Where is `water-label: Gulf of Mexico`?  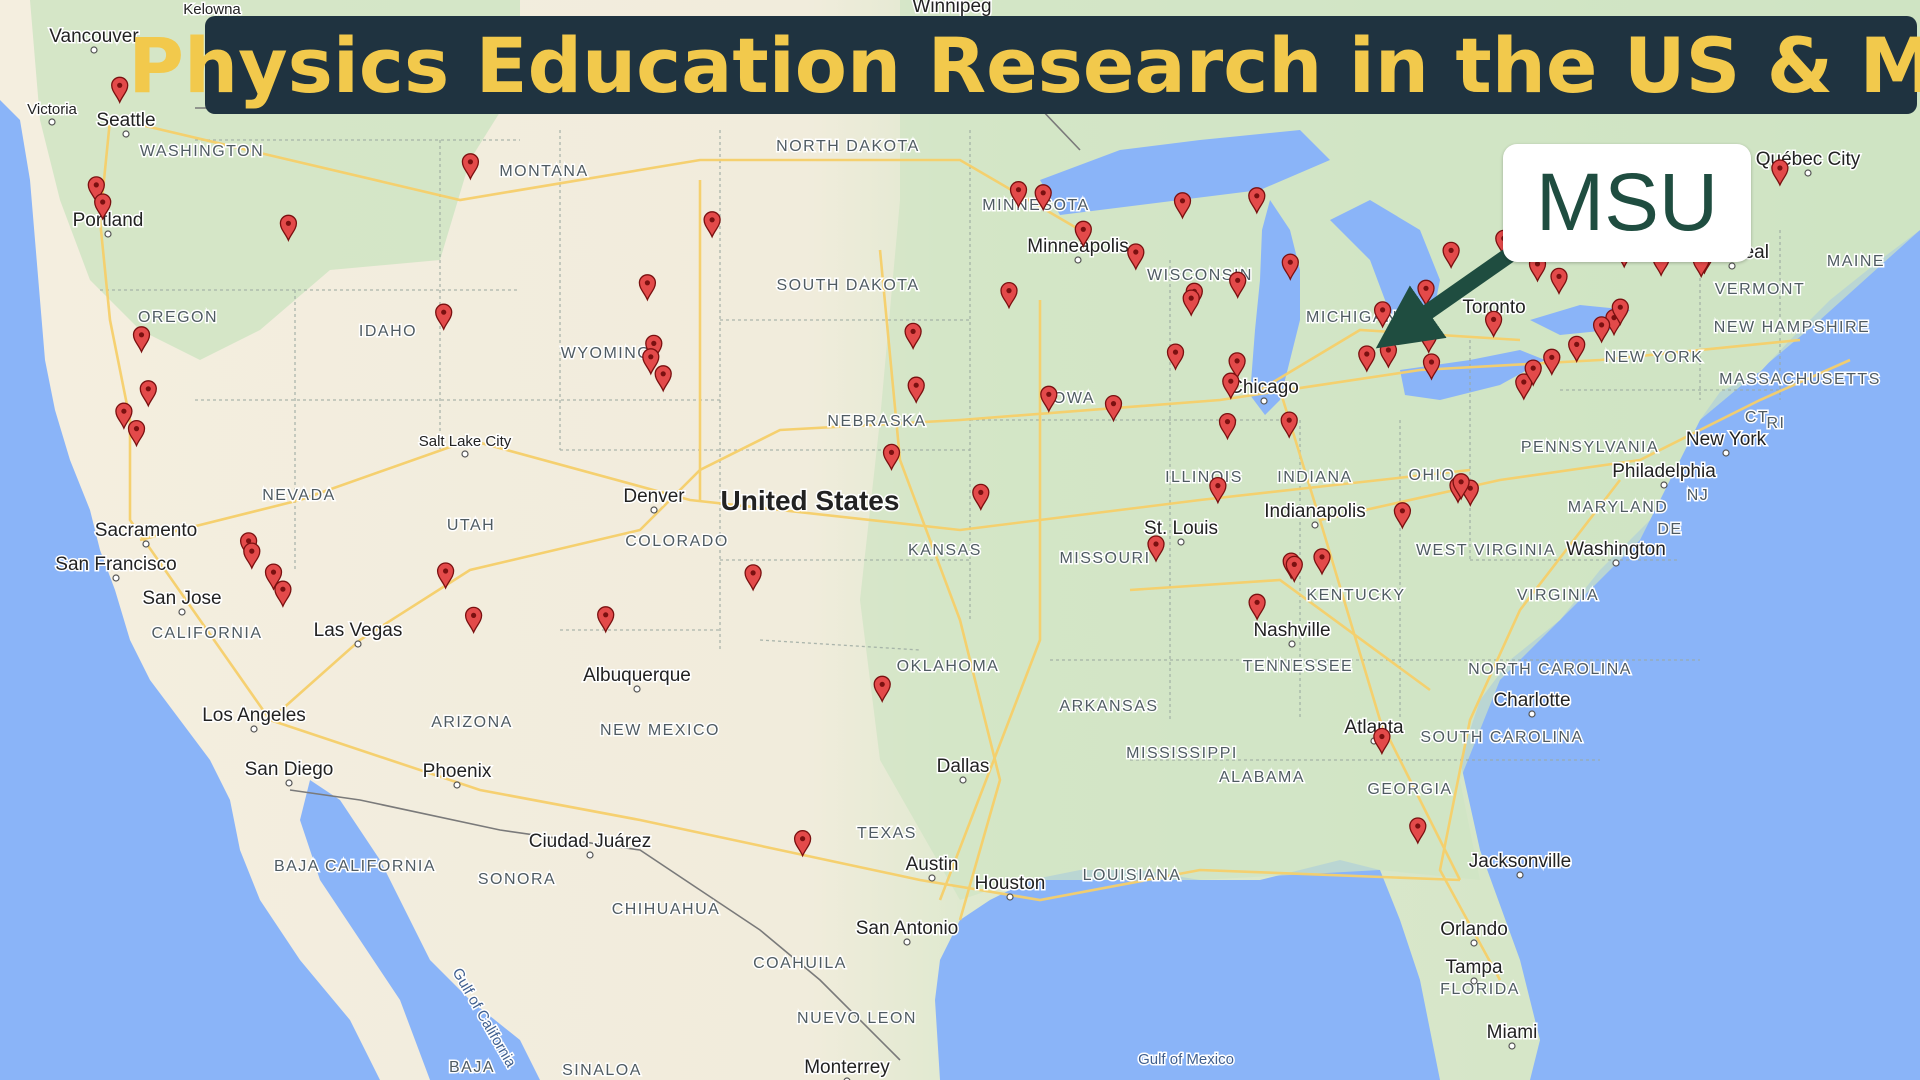 water-label: Gulf of Mexico is located at coordinates (1186, 1059).